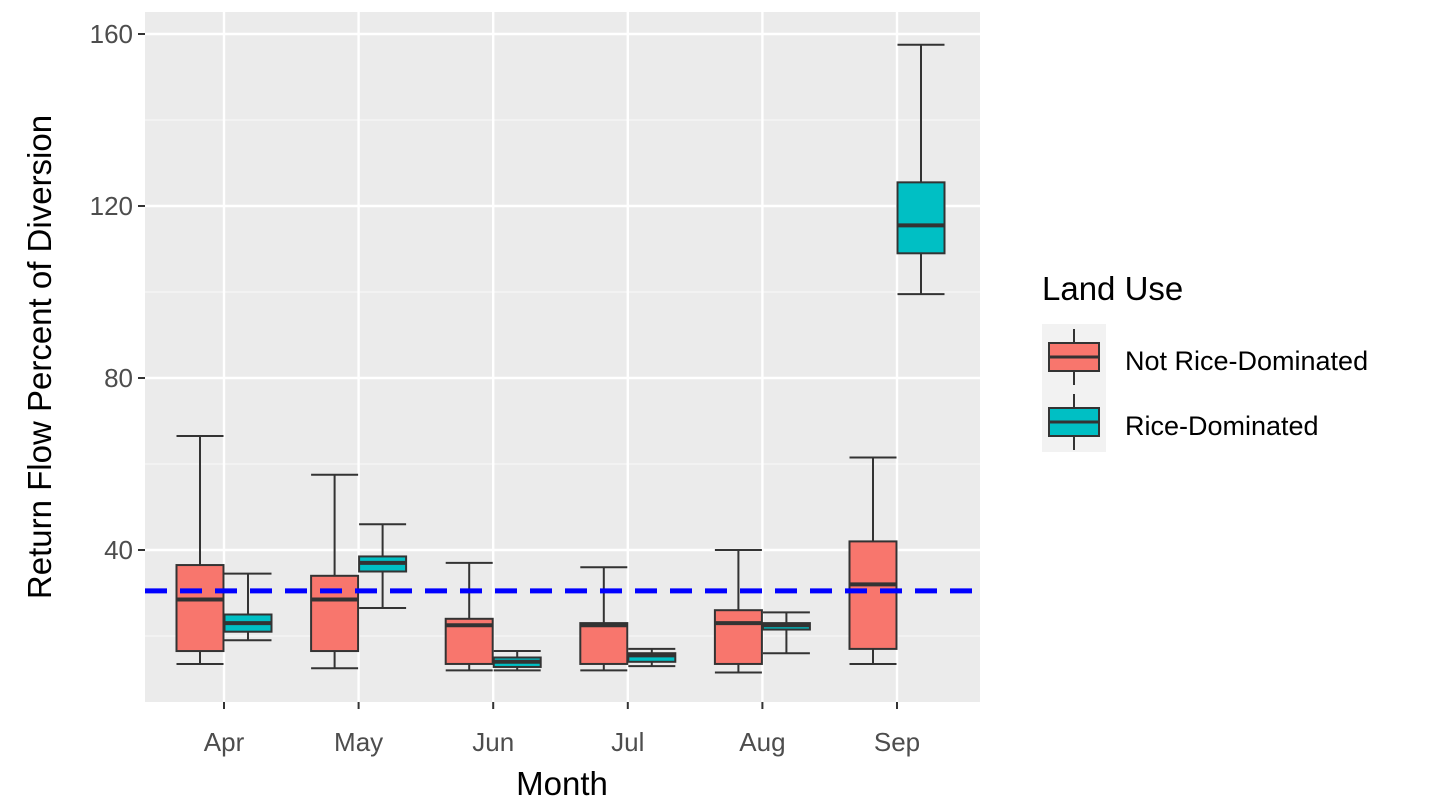 This screenshot has height=802, width=1440. Describe the element at coordinates (921, 169) in the screenshot. I see `box-rice-dominated-sep` at that location.